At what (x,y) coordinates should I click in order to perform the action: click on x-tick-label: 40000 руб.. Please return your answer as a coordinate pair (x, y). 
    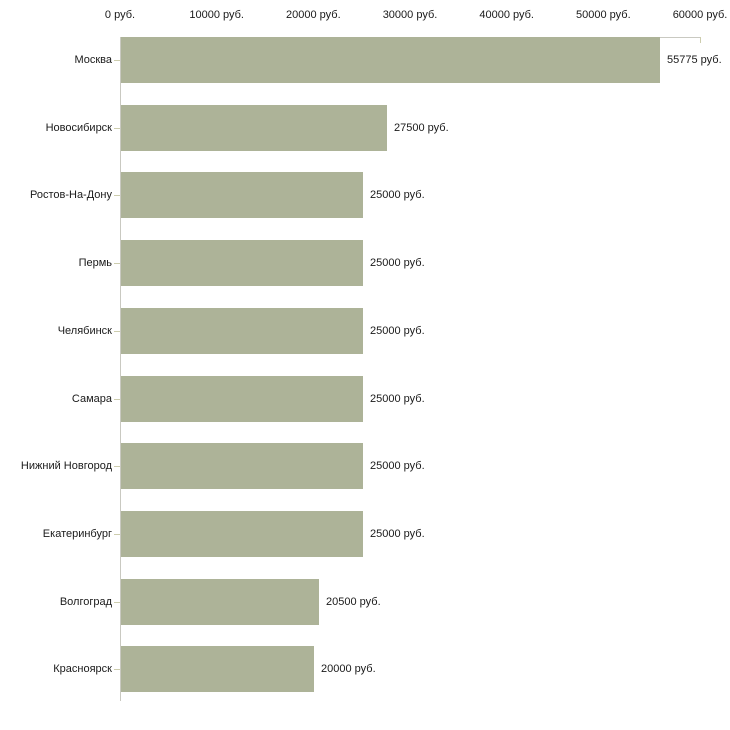
    Looking at the image, I should click on (506, 15).